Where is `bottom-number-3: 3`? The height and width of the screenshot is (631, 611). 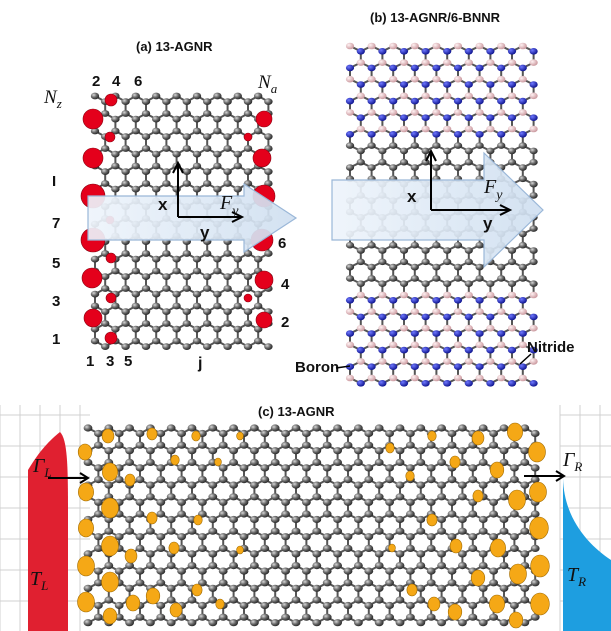
bottom-number-3: 3 is located at coordinates (110, 361).